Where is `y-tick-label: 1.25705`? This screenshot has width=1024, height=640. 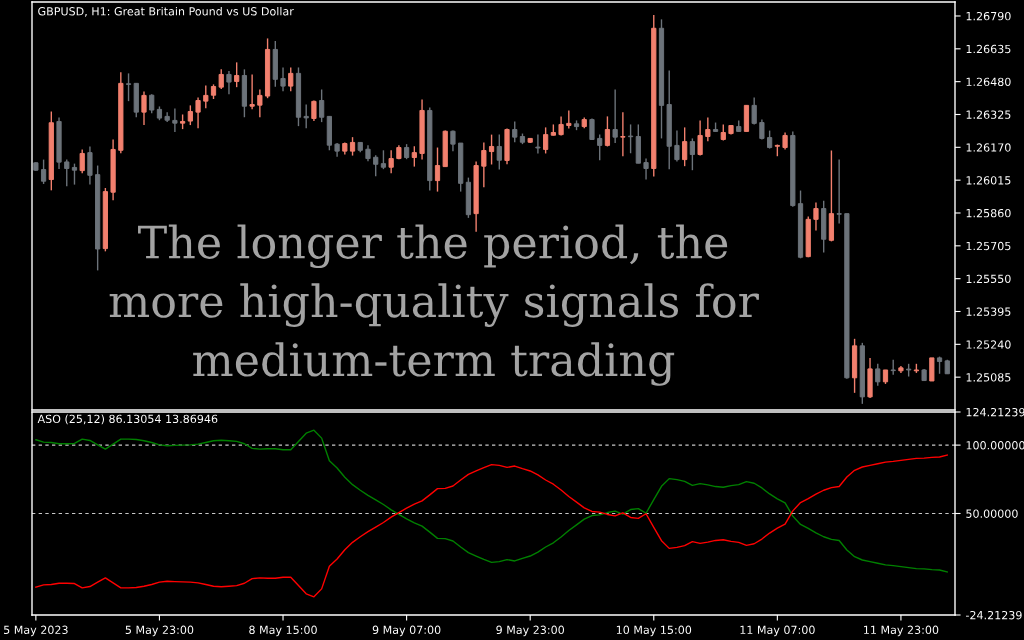 y-tick-label: 1.25705 is located at coordinates (988, 246).